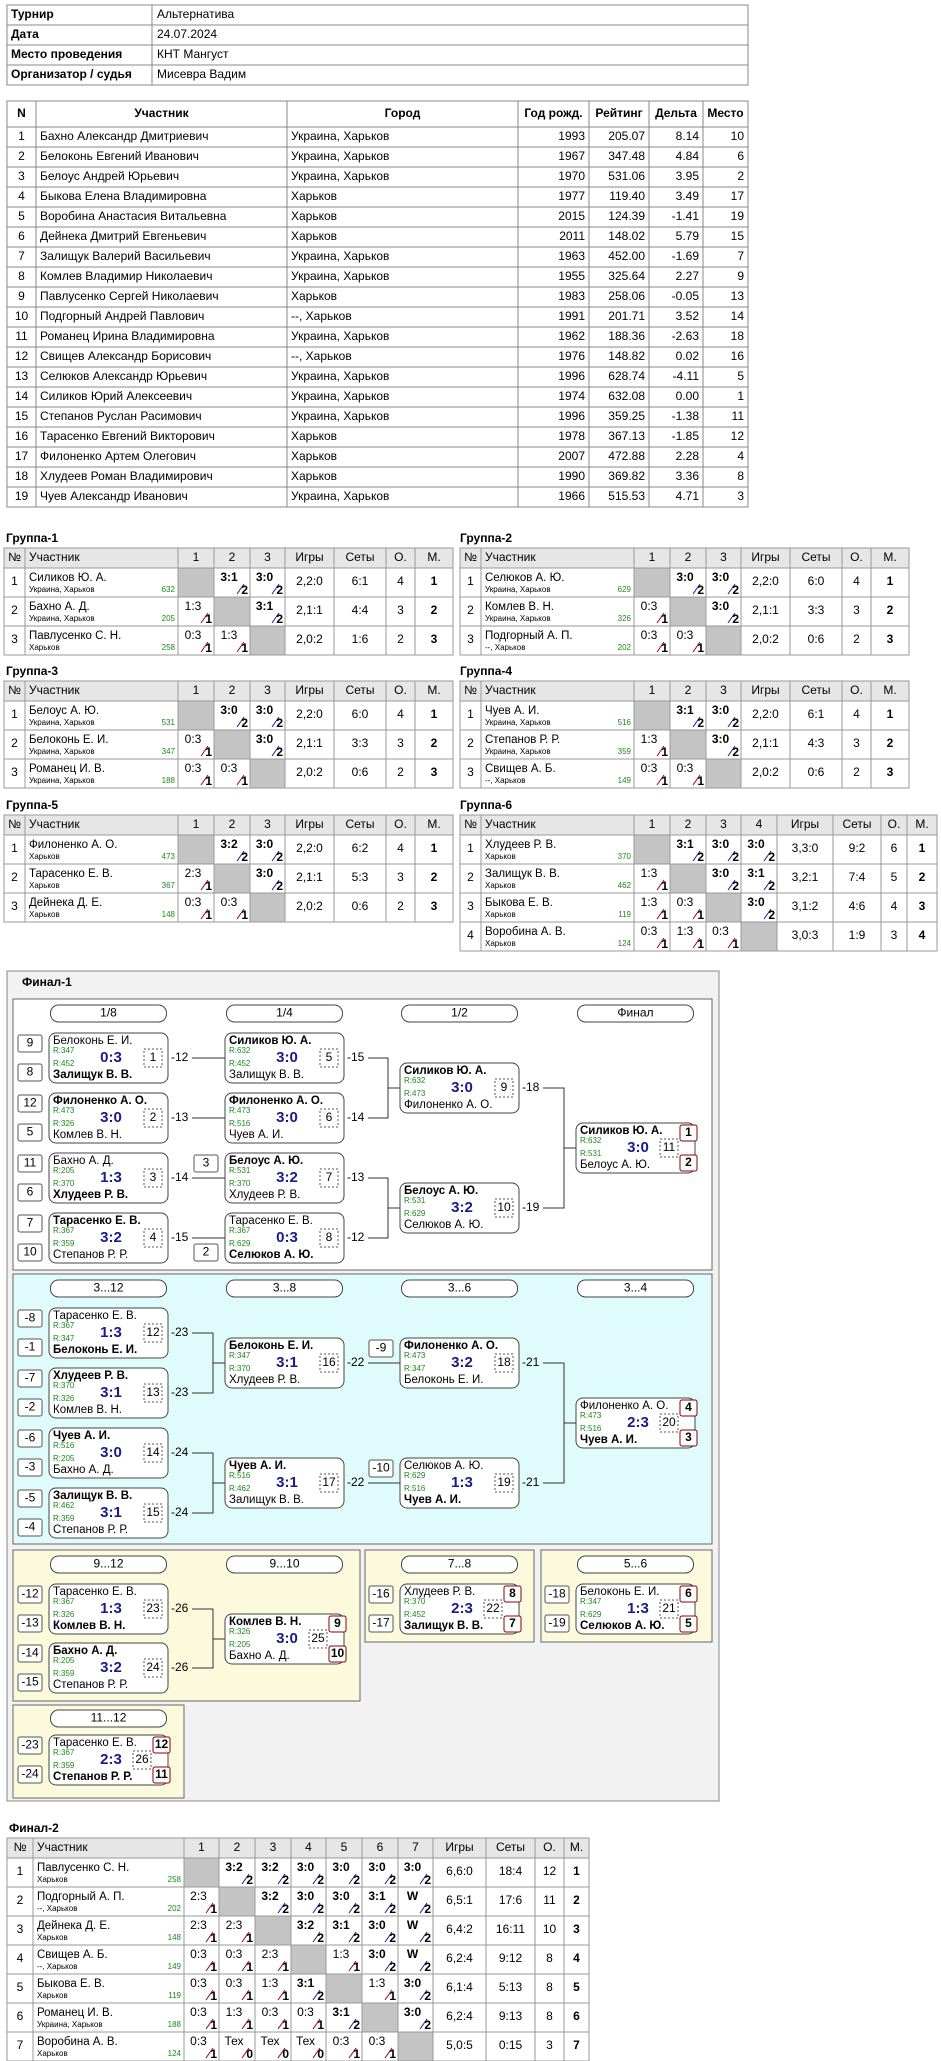  What do you see at coordinates (636, 1288) in the screenshot?
I see `round-label: 3...4` at bounding box center [636, 1288].